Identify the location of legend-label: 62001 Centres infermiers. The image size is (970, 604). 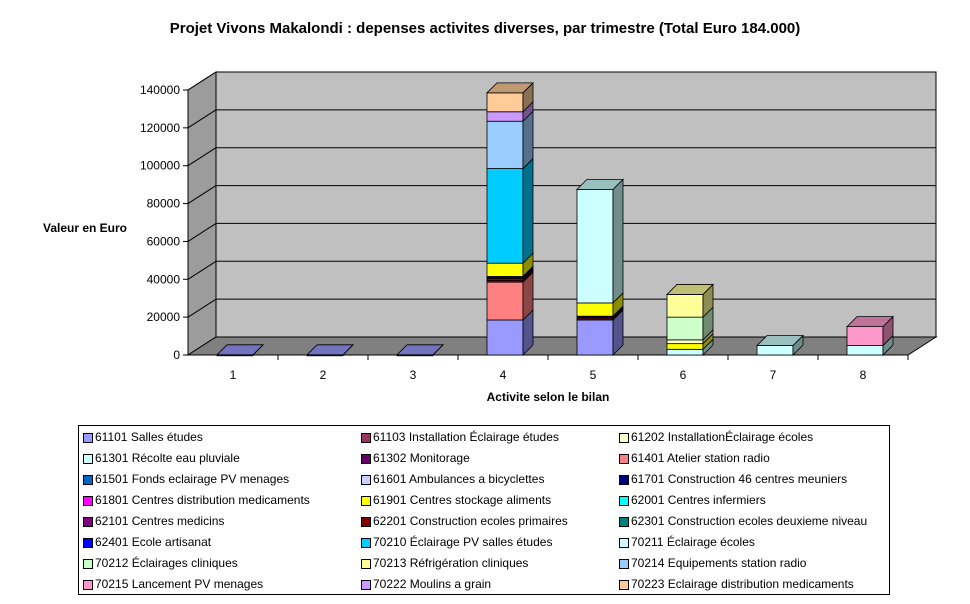
(698, 500).